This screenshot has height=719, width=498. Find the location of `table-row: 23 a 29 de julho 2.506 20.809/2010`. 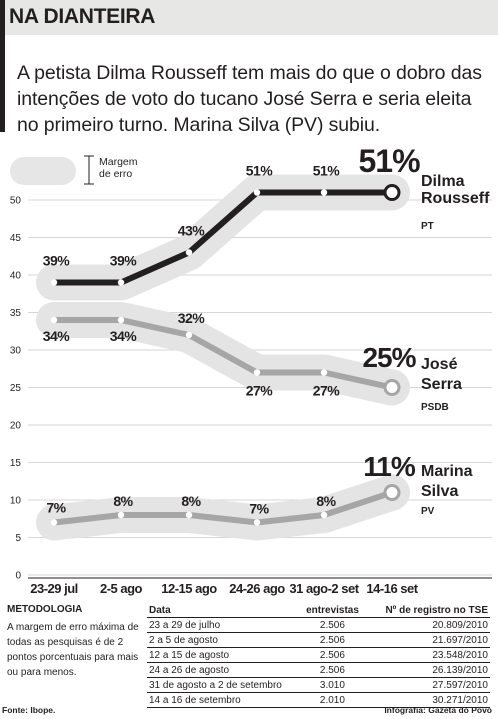

table-row: 23 a 29 de julho 2.506 20.809/2010 is located at coordinates (318, 625).